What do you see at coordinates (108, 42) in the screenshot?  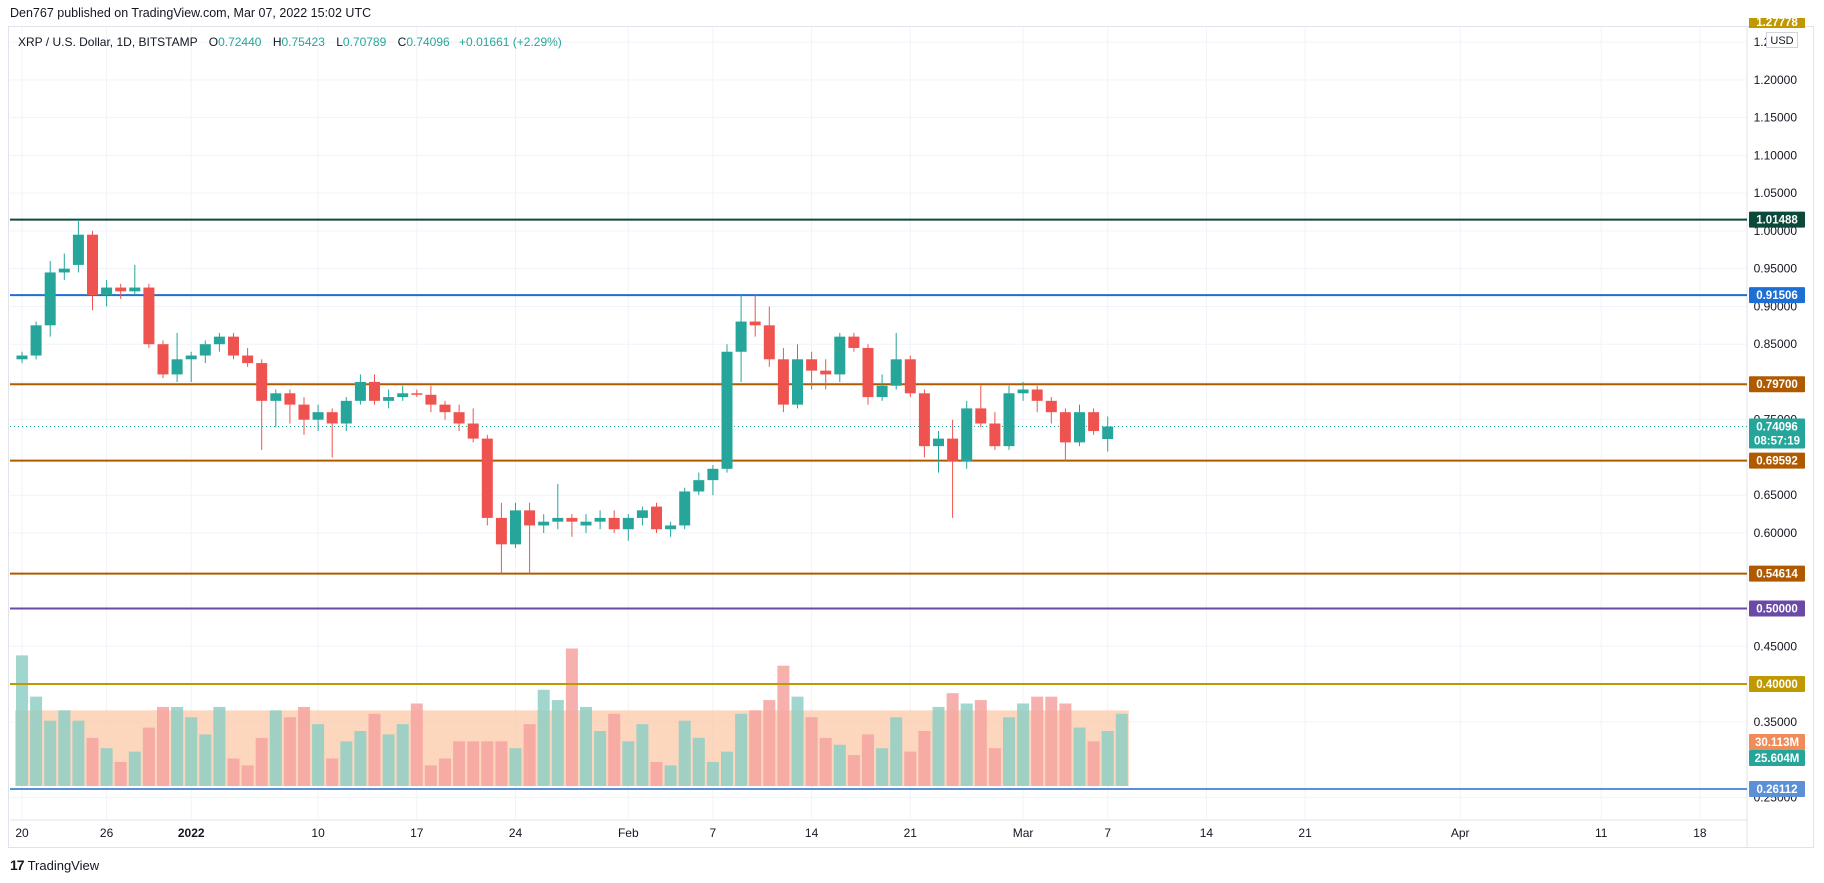 I see `symbol-title: XRP / U.S. Dollar, 1D, BITSTAMP` at bounding box center [108, 42].